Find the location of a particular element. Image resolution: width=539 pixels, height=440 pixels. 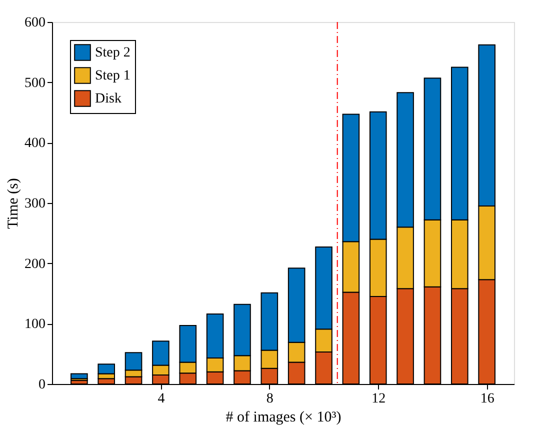

legend-label: Disk is located at coordinates (108, 99).